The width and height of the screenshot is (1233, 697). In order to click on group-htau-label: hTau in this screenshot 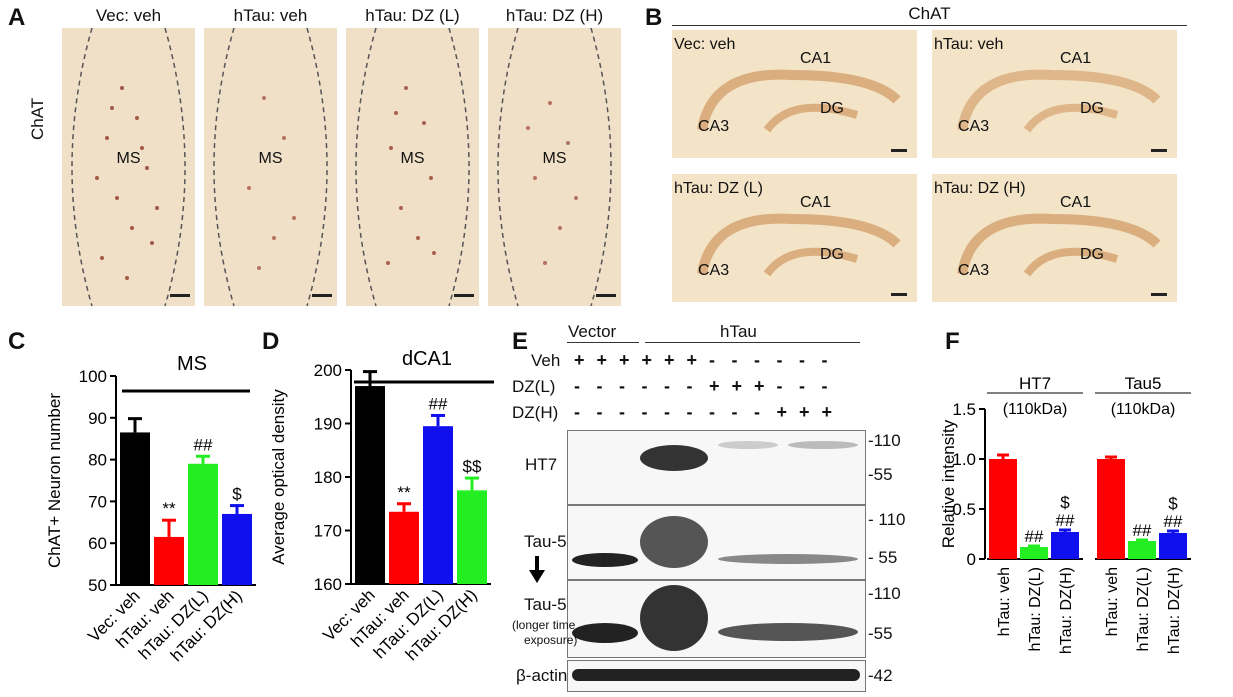, I will do `click(738, 331)`.